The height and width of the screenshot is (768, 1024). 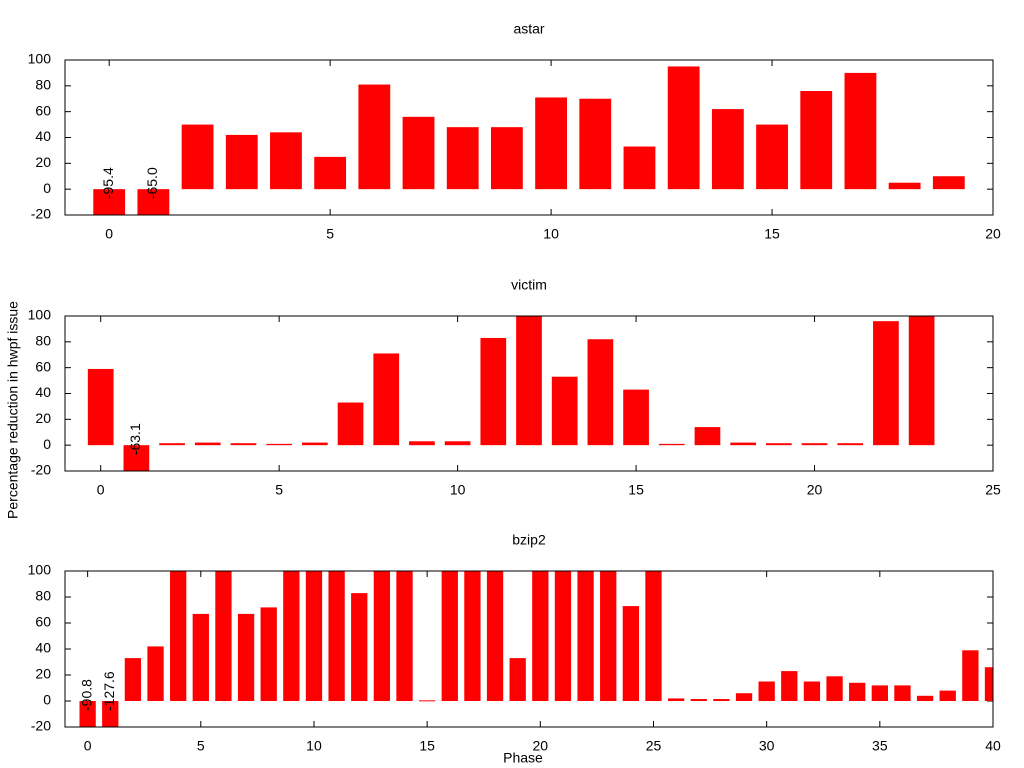 What do you see at coordinates (88, 746) in the screenshot?
I see `x-tick-label: 0` at bounding box center [88, 746].